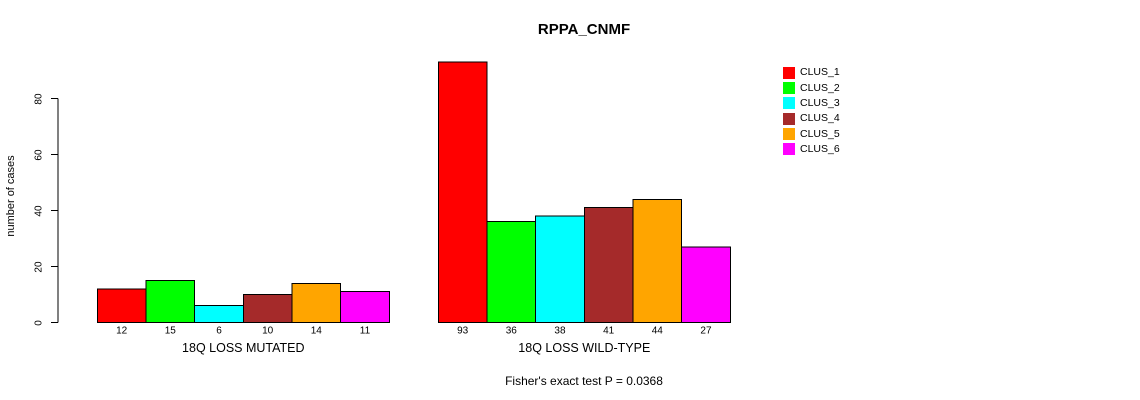  I want to click on legend: CLUS_1 CLUS_2 CLUS_3 CLUS_4 CLUS_5 CLUS_6, so click(811, 111).